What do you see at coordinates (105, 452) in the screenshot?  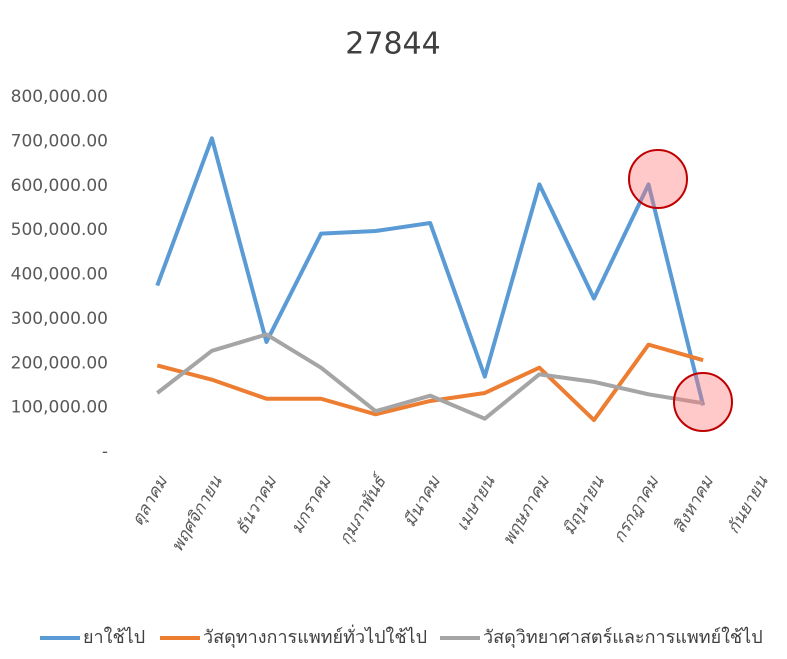 I see `y-tick-label: -` at bounding box center [105, 452].